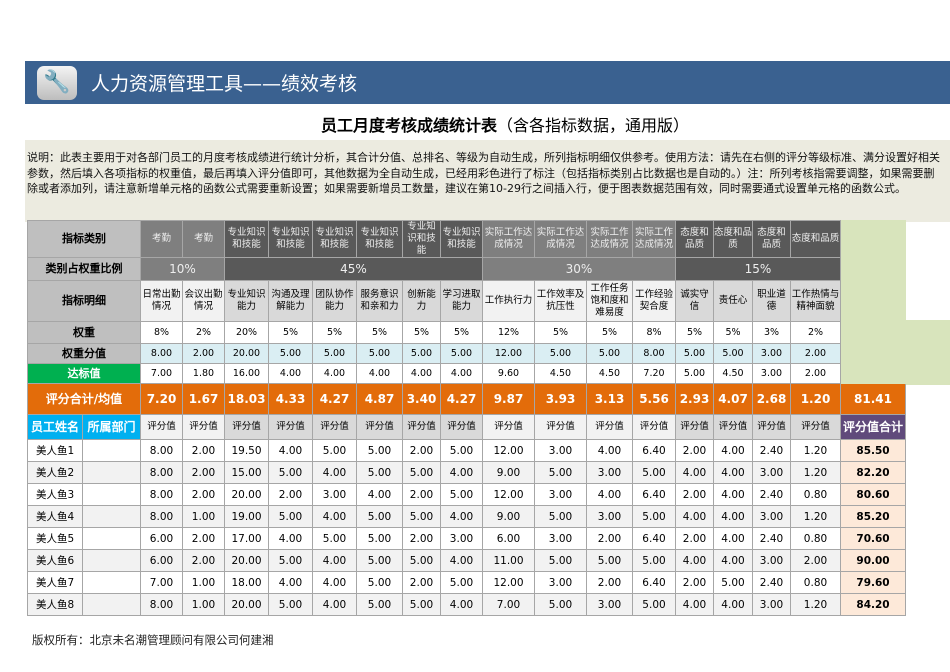 This screenshot has height=672, width=950. Describe the element at coordinates (609, 373) in the screenshot. I see `target-cell: 4.50` at that location.